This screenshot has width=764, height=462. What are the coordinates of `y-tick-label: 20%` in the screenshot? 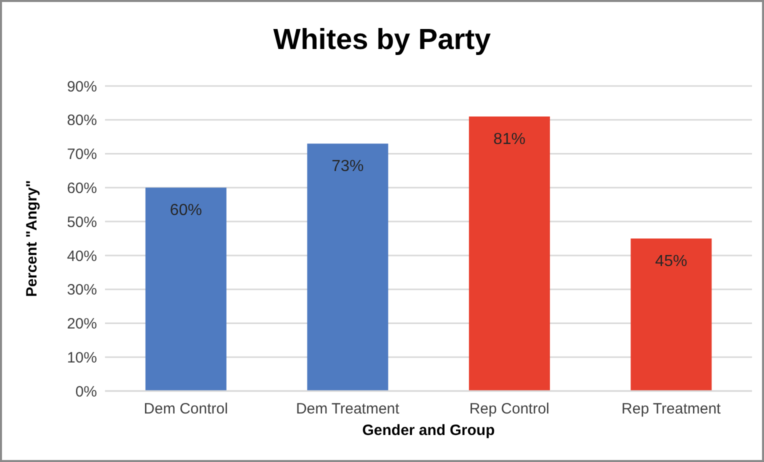 It's located at (81, 324).